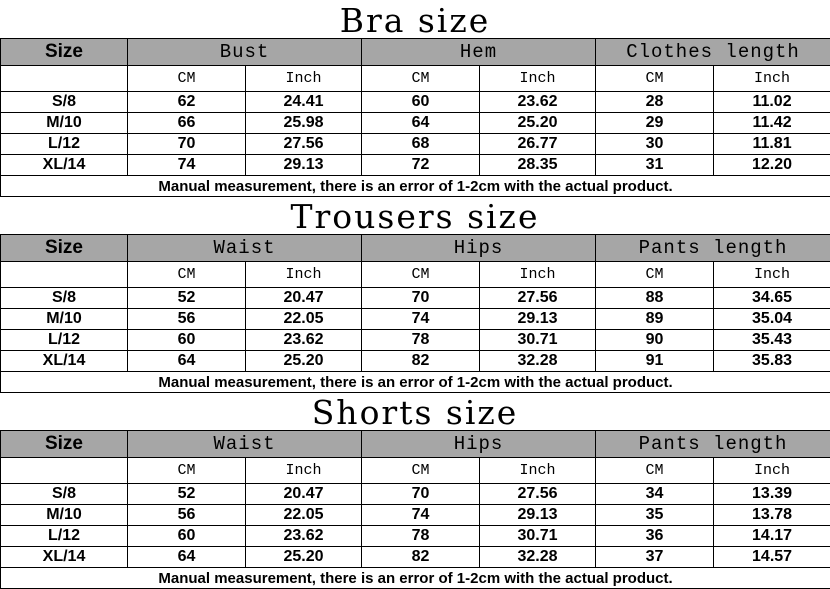 This screenshot has height=589, width=830. What do you see at coordinates (771, 361) in the screenshot?
I see `measurement-cell: 35.83` at bounding box center [771, 361].